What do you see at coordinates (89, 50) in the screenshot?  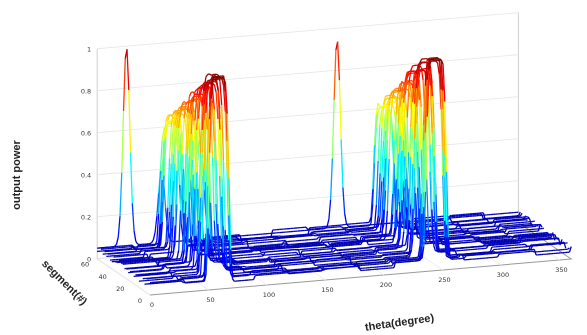 I see `z-tick-label: 1` at bounding box center [89, 50].